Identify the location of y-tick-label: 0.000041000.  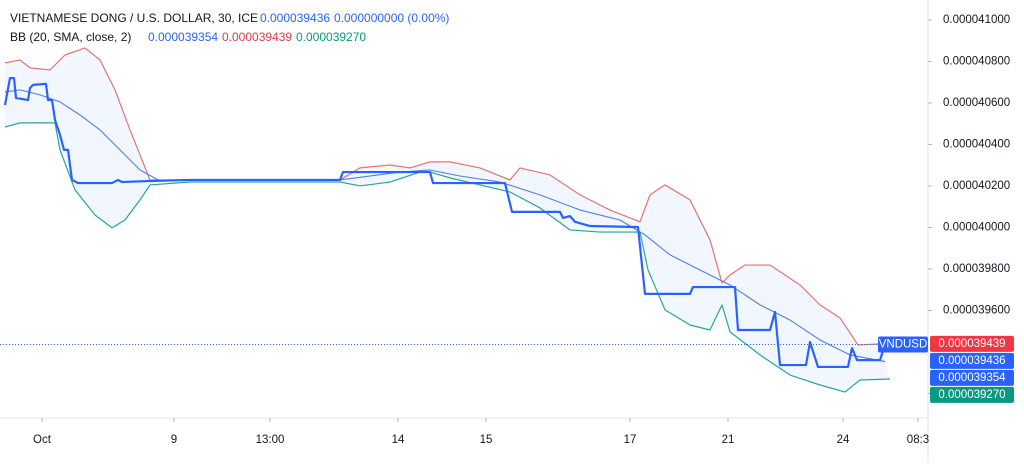
(976, 20).